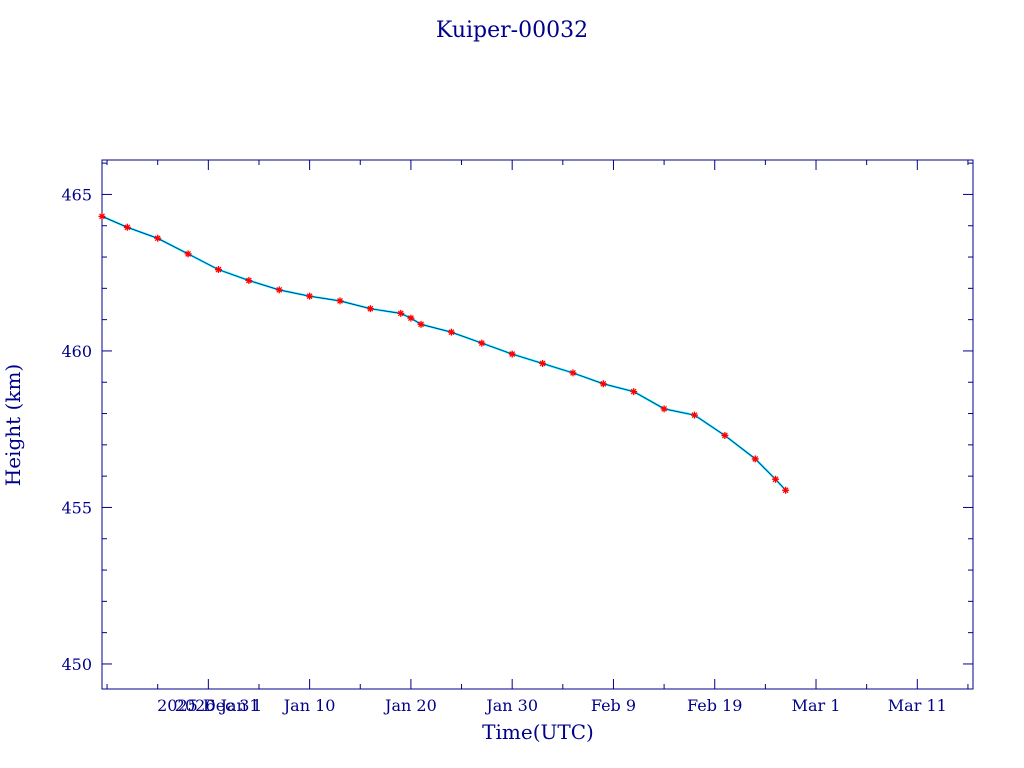 The image size is (1024, 768). Describe the element at coordinates (76, 351) in the screenshot. I see `y-tick-label: 460` at that location.